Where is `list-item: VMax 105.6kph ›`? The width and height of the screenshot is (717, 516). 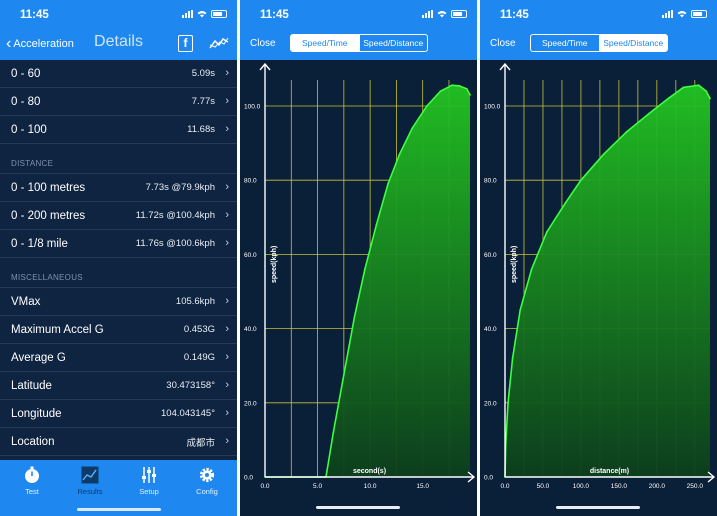
list-item: VMax 105.6kph › is located at coordinates (118, 302).